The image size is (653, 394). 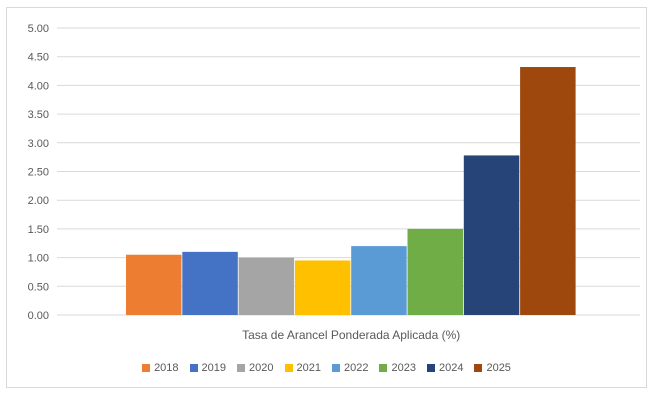 What do you see at coordinates (38, 144) in the screenshot?
I see `y-tick-label: 3.00` at bounding box center [38, 144].